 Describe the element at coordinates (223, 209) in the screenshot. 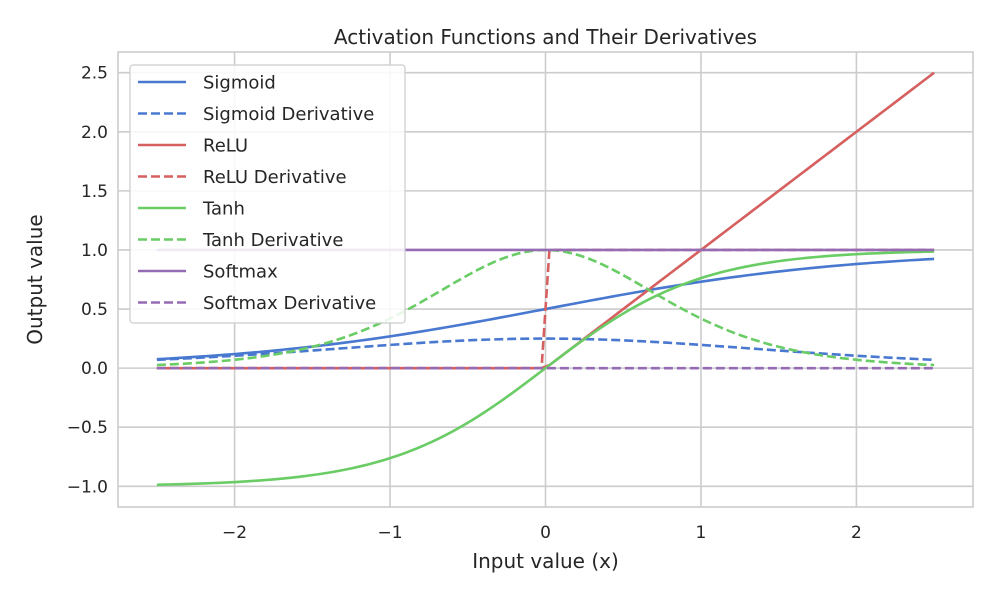

I see `legend-label: Tanh` at that location.